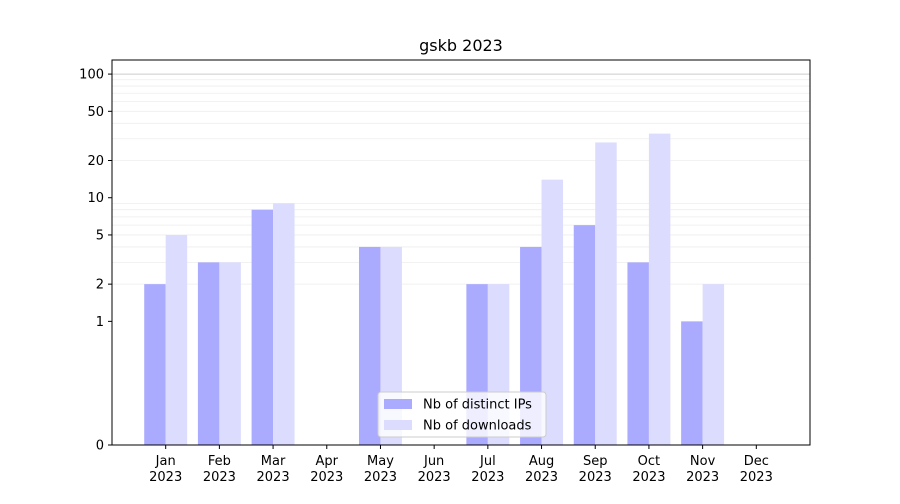  I want to click on x-tick-label: Jul 2023, so click(487, 469).